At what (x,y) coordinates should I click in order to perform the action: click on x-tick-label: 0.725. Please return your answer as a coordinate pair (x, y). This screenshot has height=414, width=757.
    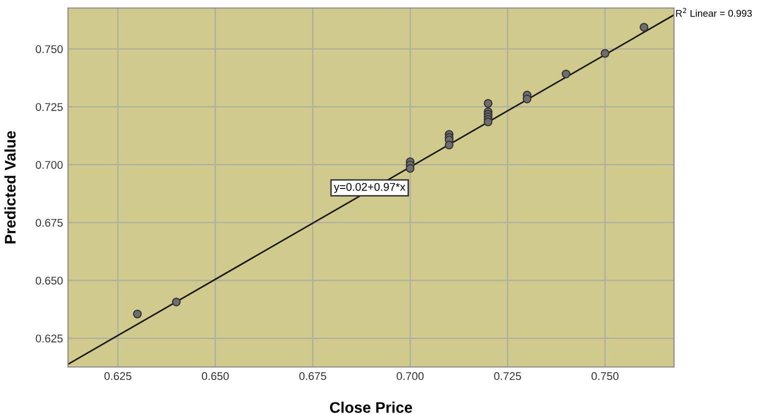
    Looking at the image, I should click on (508, 376).